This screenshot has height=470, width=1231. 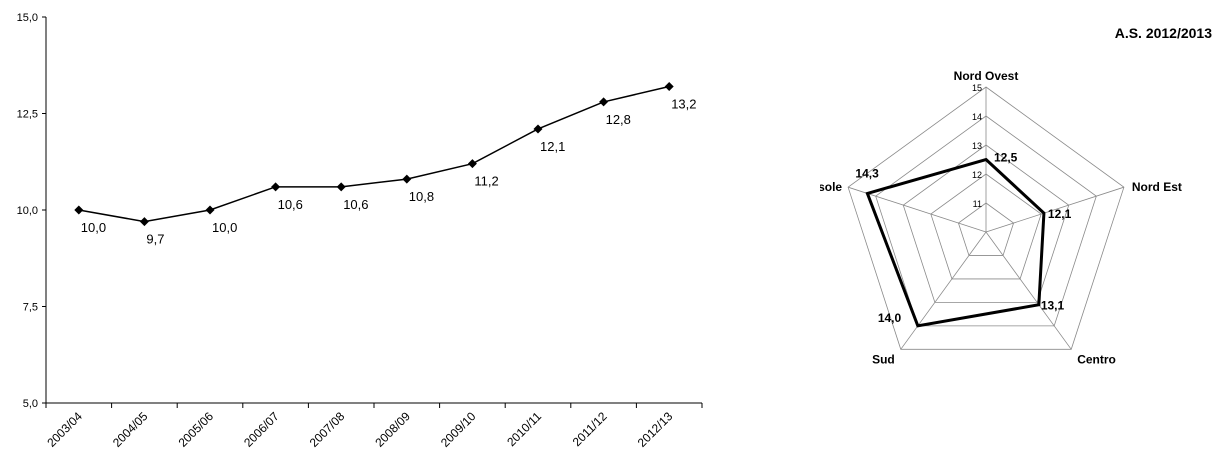 What do you see at coordinates (27, 115) in the screenshot?
I see `y-tick-label: 12,5` at bounding box center [27, 115].